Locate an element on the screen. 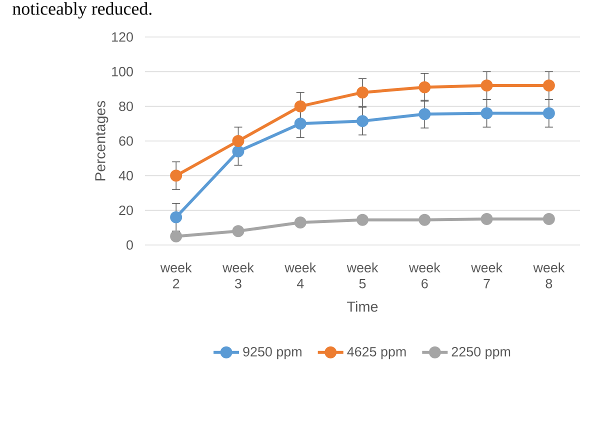 This screenshot has height=423, width=614. x-tick-label: week 4 is located at coordinates (300, 275).